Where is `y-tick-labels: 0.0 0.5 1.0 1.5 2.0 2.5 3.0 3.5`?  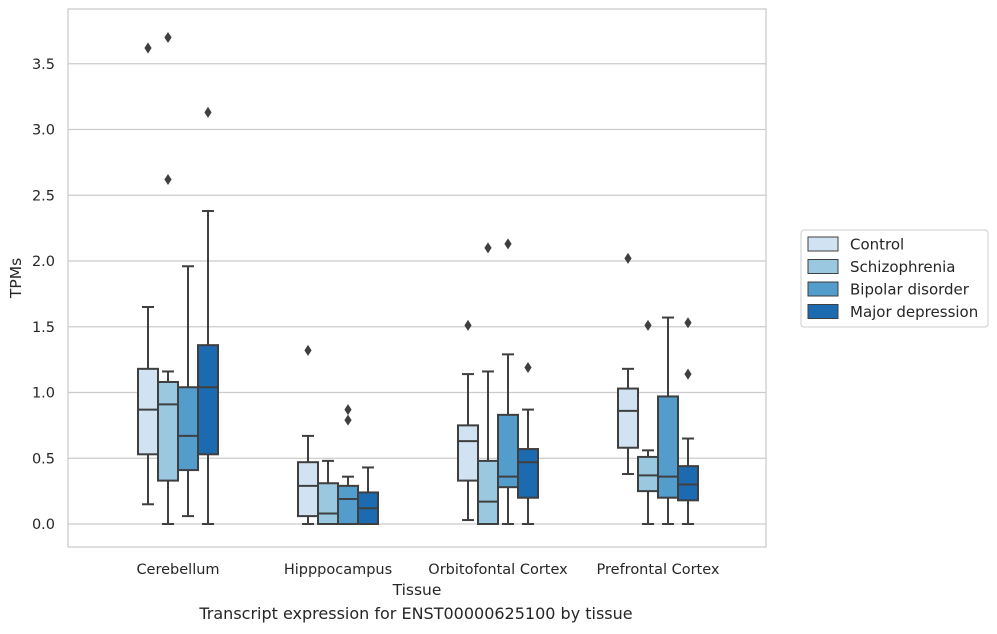 y-tick-labels: 0.0 0.5 1.0 1.5 2.0 2.5 3.0 3.5 is located at coordinates (43, 295).